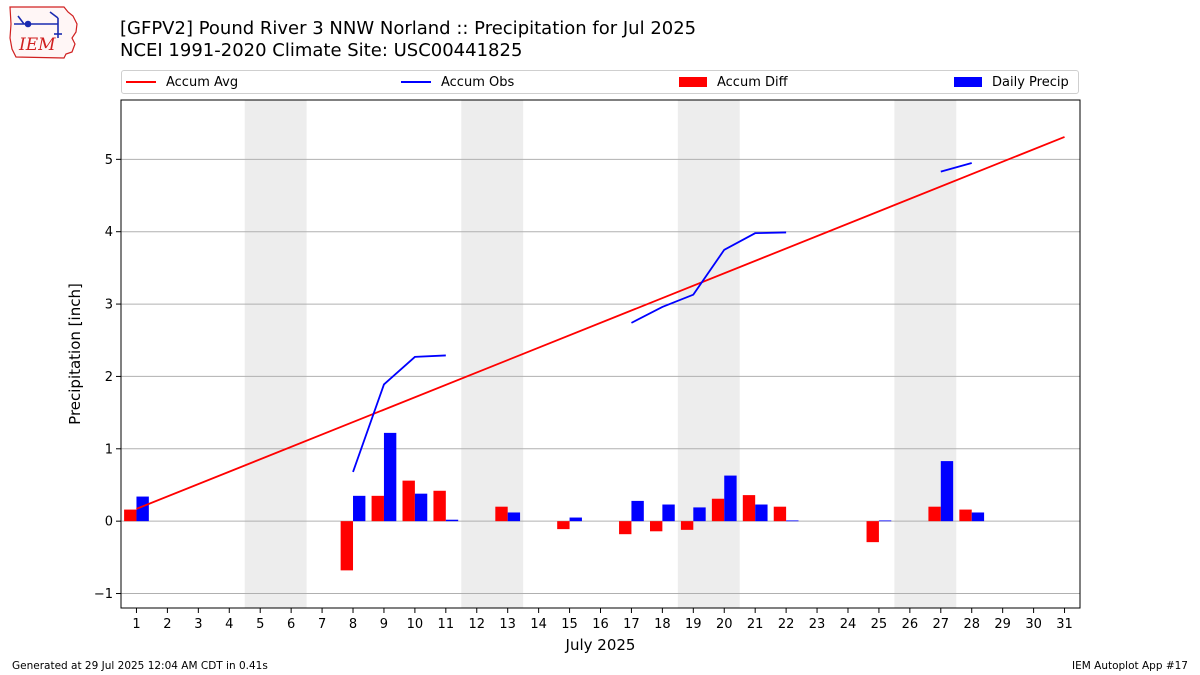  I want to click on x-tick-label: 15, so click(569, 624).